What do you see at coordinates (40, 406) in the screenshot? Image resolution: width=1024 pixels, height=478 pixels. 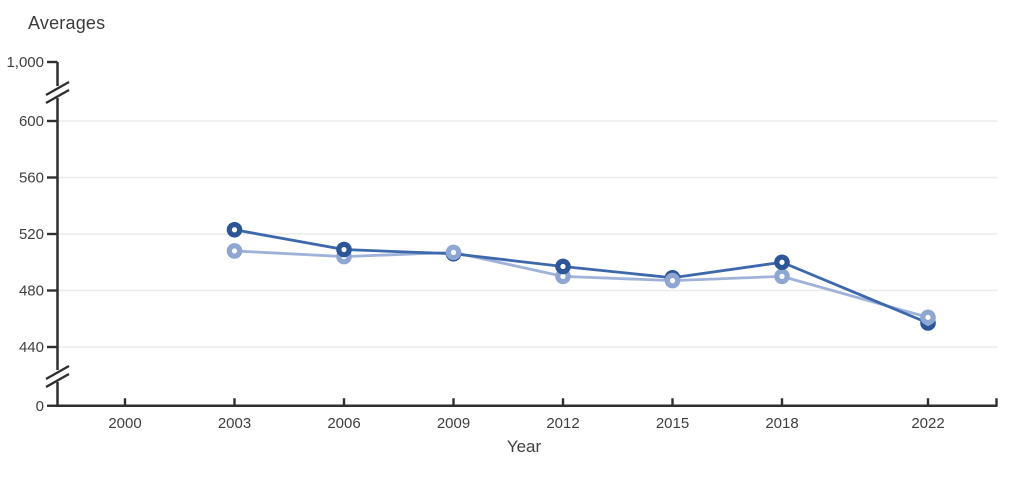 I see `y-tick-label: 0` at bounding box center [40, 406].